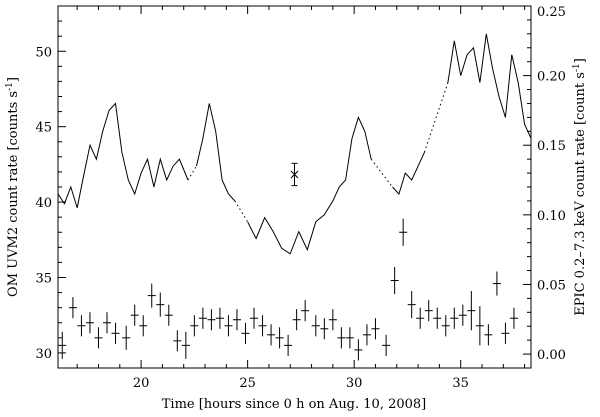 The height and width of the screenshot is (417, 600). Describe the element at coordinates (294, 404) in the screenshot. I see `x-axis-label: Time [hours since 0 h on Aug. 10, 2008]` at that location.